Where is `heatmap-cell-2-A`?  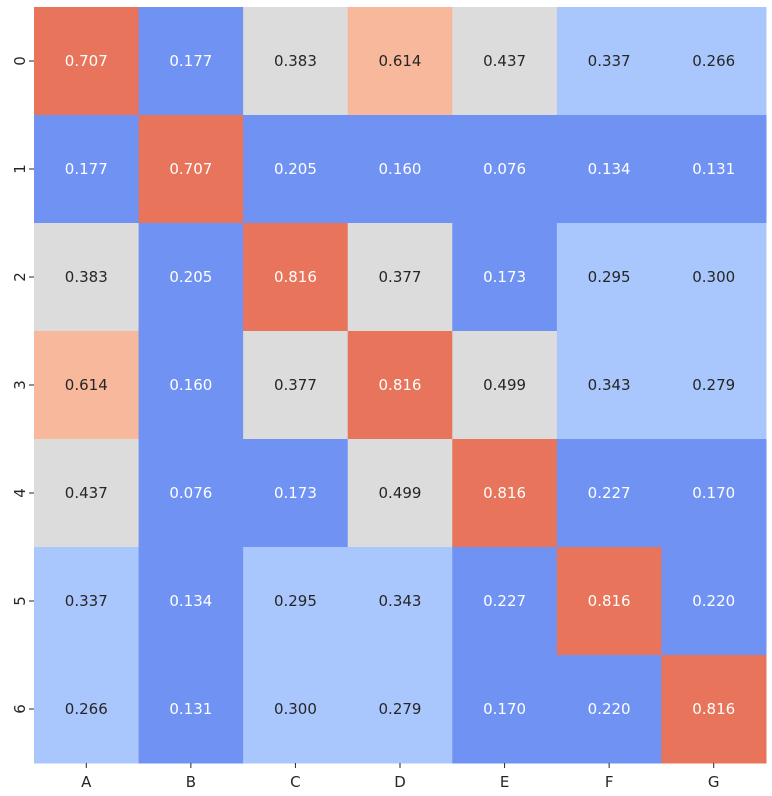
heatmap-cell-2-A is located at coordinates (87, 277).